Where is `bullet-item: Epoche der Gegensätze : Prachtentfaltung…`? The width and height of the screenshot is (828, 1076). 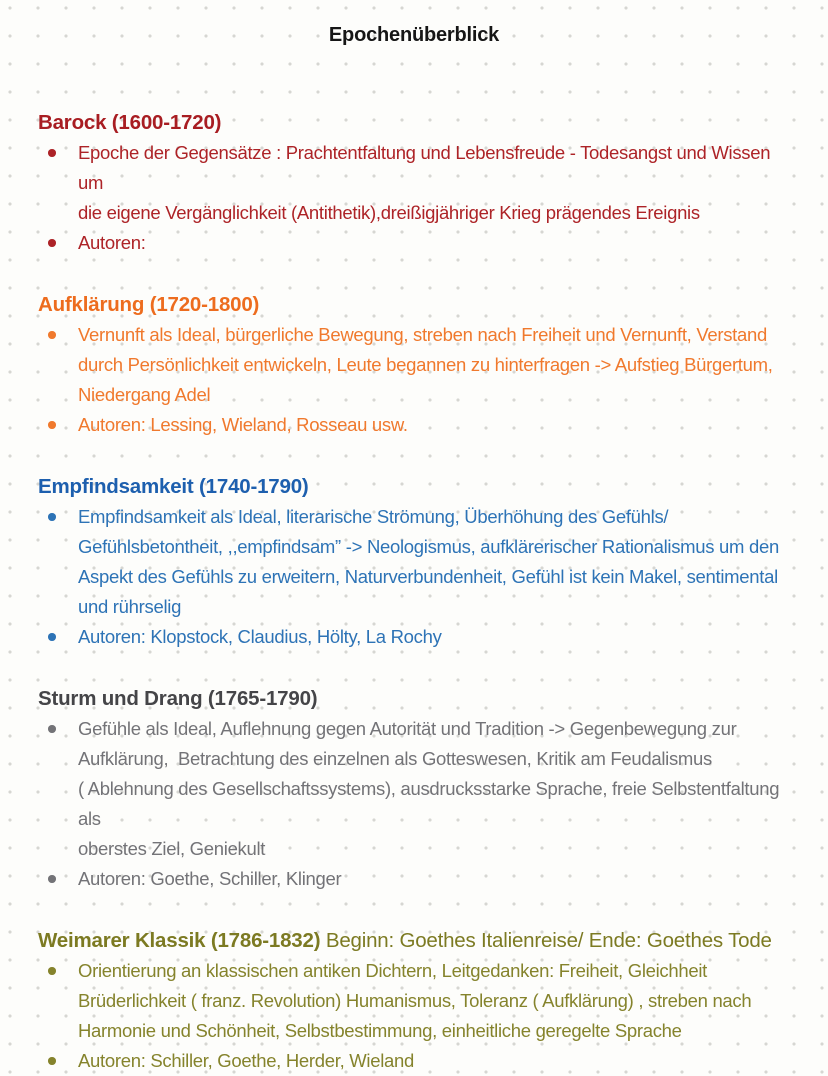 bullet-item: Epoche der Gegensätze : Prachtentfaltung… is located at coordinates (414, 183).